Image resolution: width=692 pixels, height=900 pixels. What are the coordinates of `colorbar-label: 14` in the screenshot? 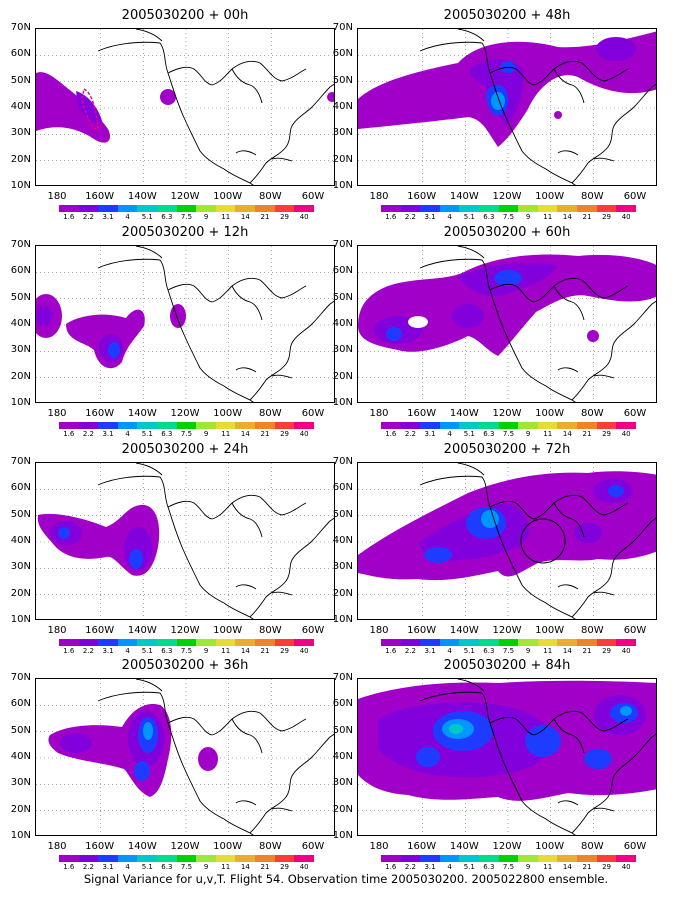 It's located at (245, 434).